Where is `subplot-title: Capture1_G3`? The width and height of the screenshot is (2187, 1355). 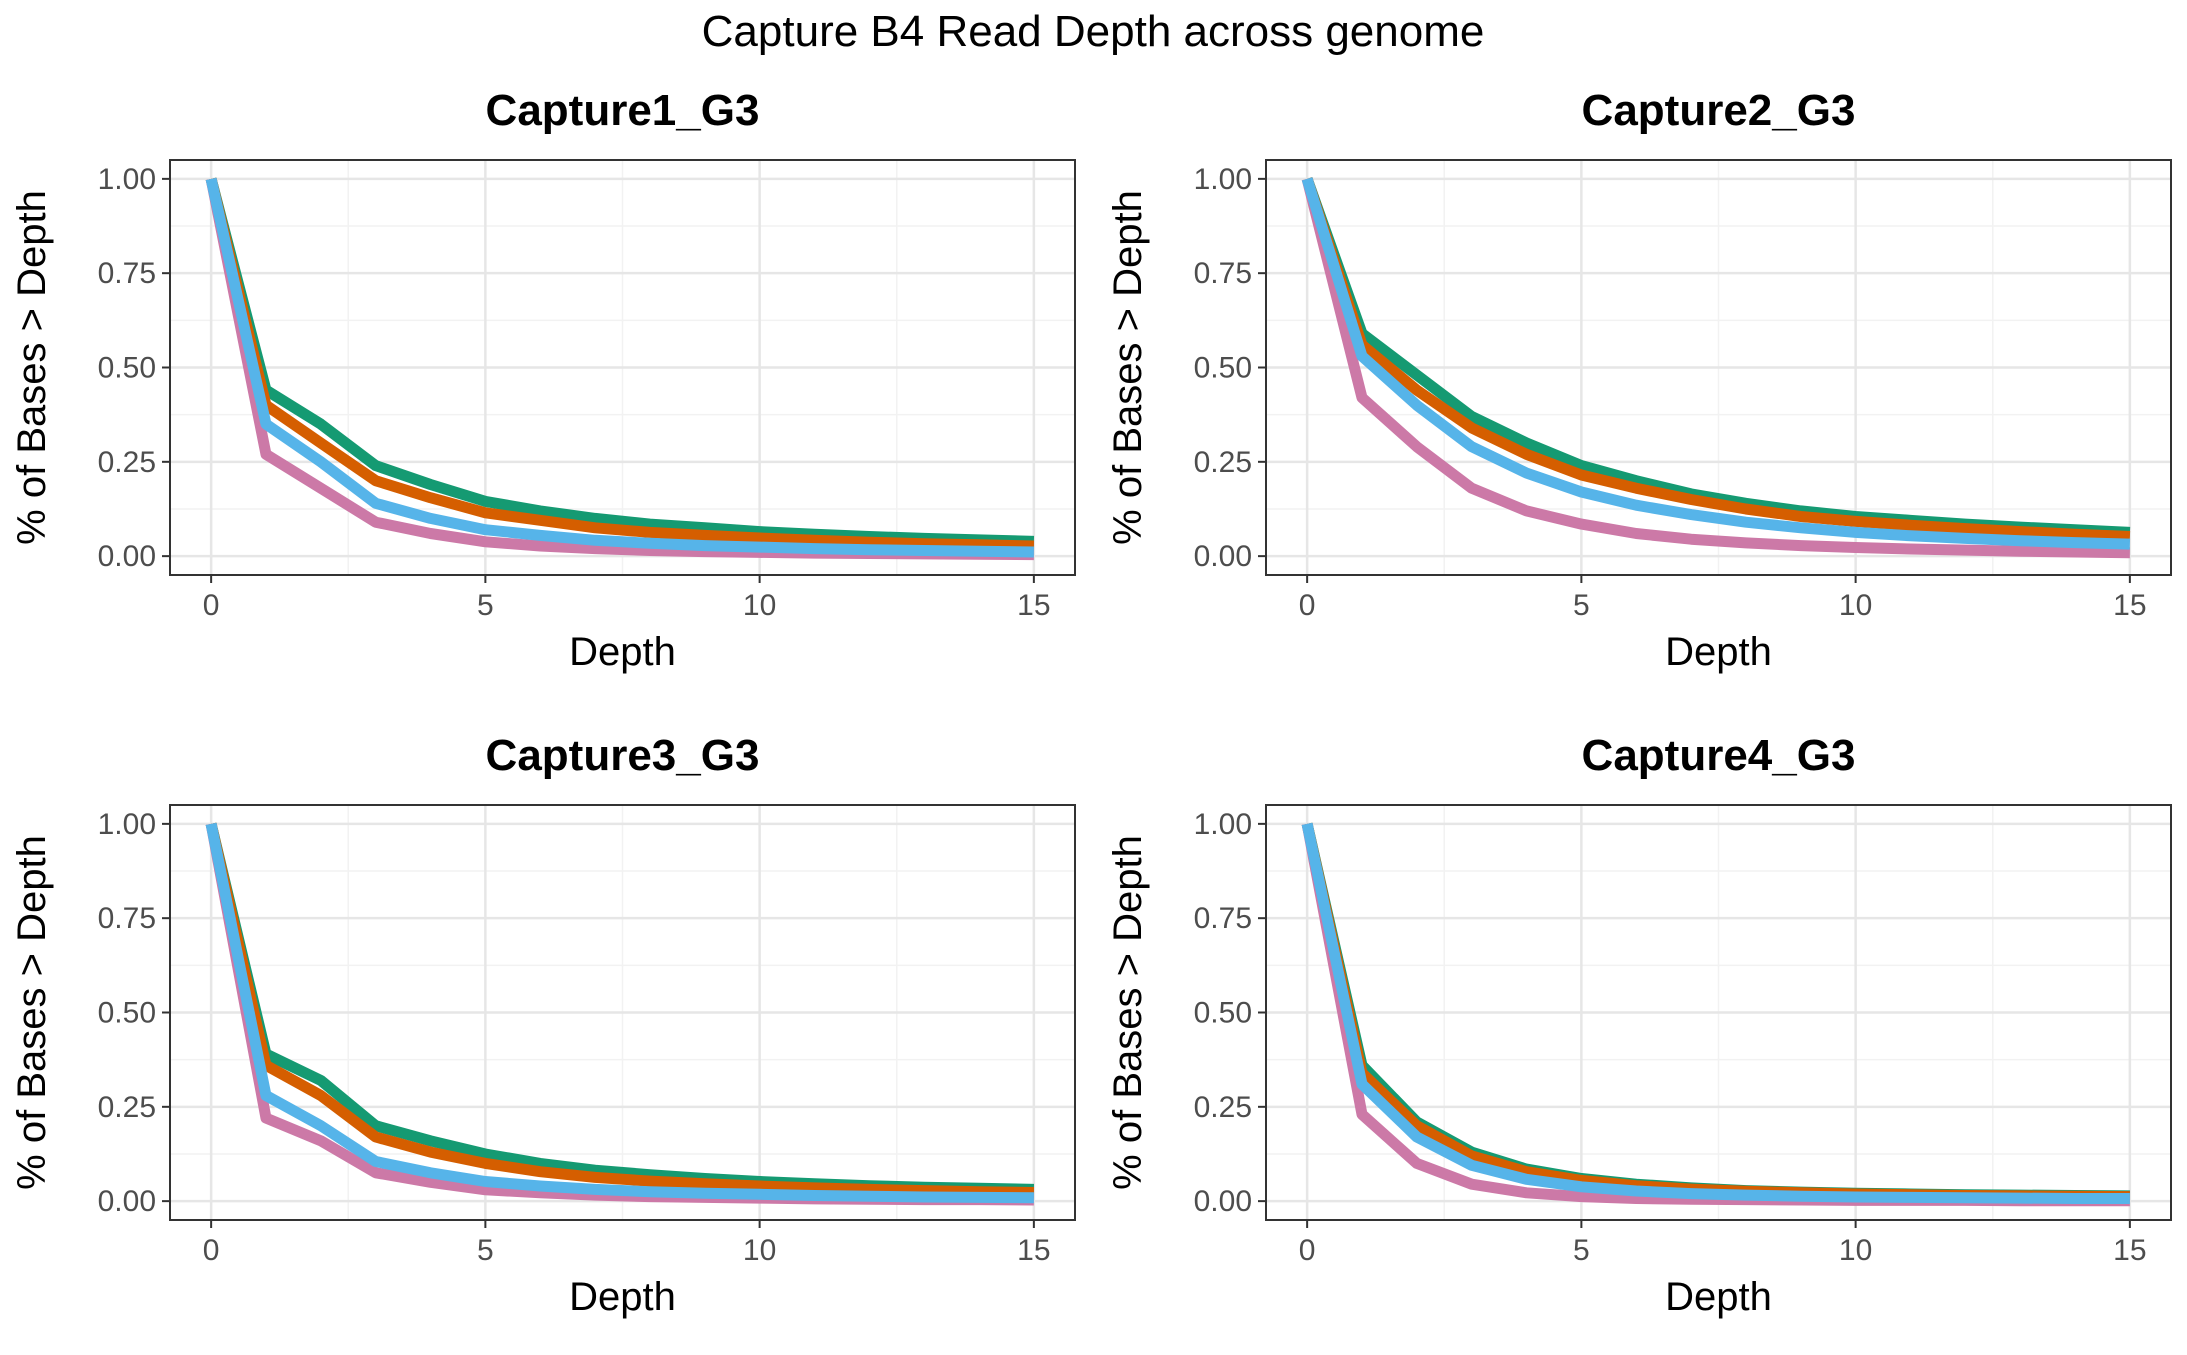 subplot-title: Capture1_G3 is located at coordinates (623, 110).